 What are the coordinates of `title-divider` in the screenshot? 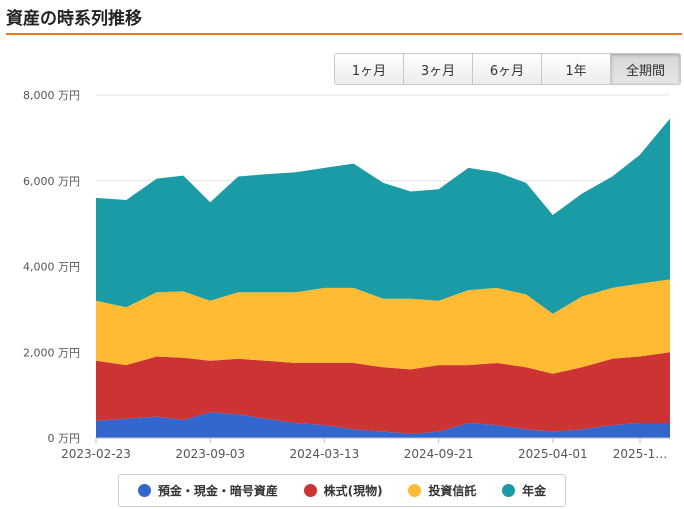 It's located at (344, 34).